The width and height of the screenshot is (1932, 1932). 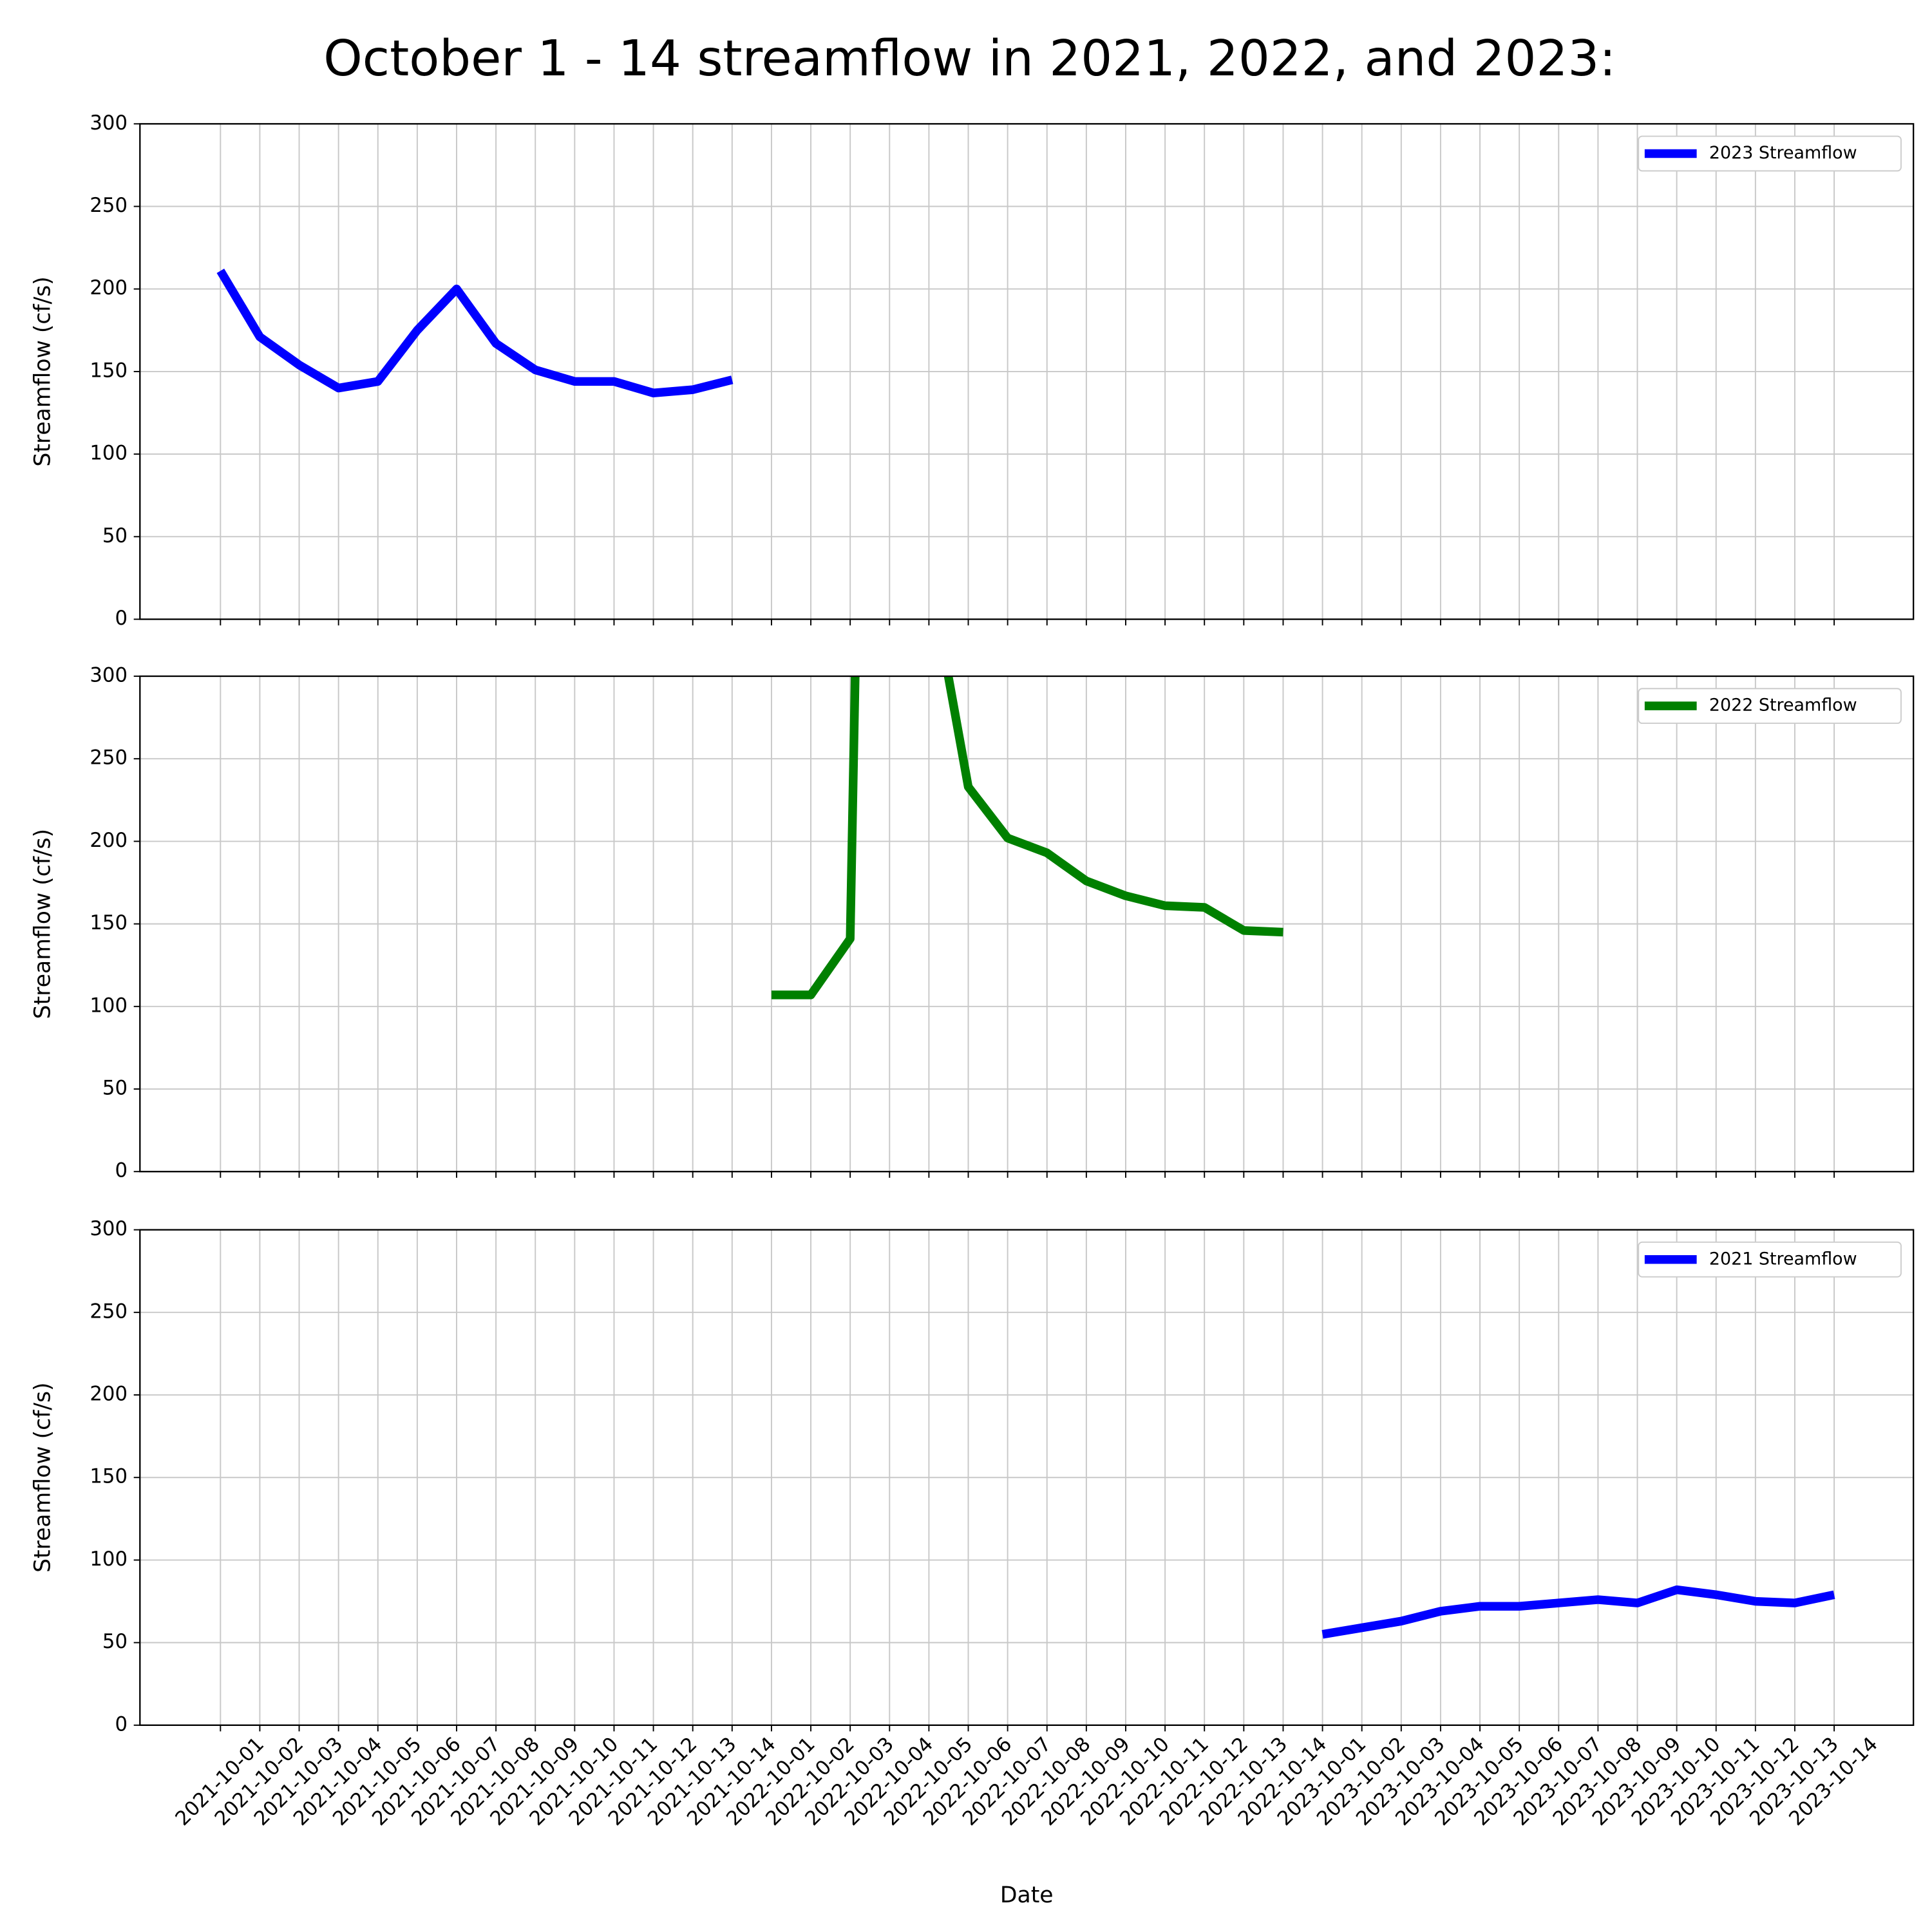 What do you see at coordinates (1027, 1895) in the screenshot?
I see `x-axis-label: Date` at bounding box center [1027, 1895].